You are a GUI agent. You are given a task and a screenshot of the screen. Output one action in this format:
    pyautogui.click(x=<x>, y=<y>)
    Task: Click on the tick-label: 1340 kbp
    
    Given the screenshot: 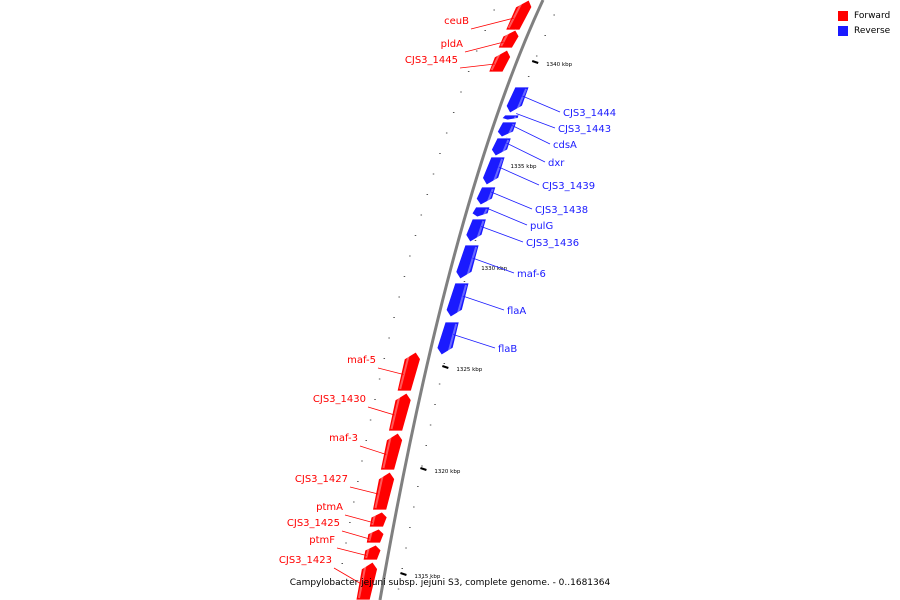 What is the action you would take?
    pyautogui.click(x=559, y=65)
    